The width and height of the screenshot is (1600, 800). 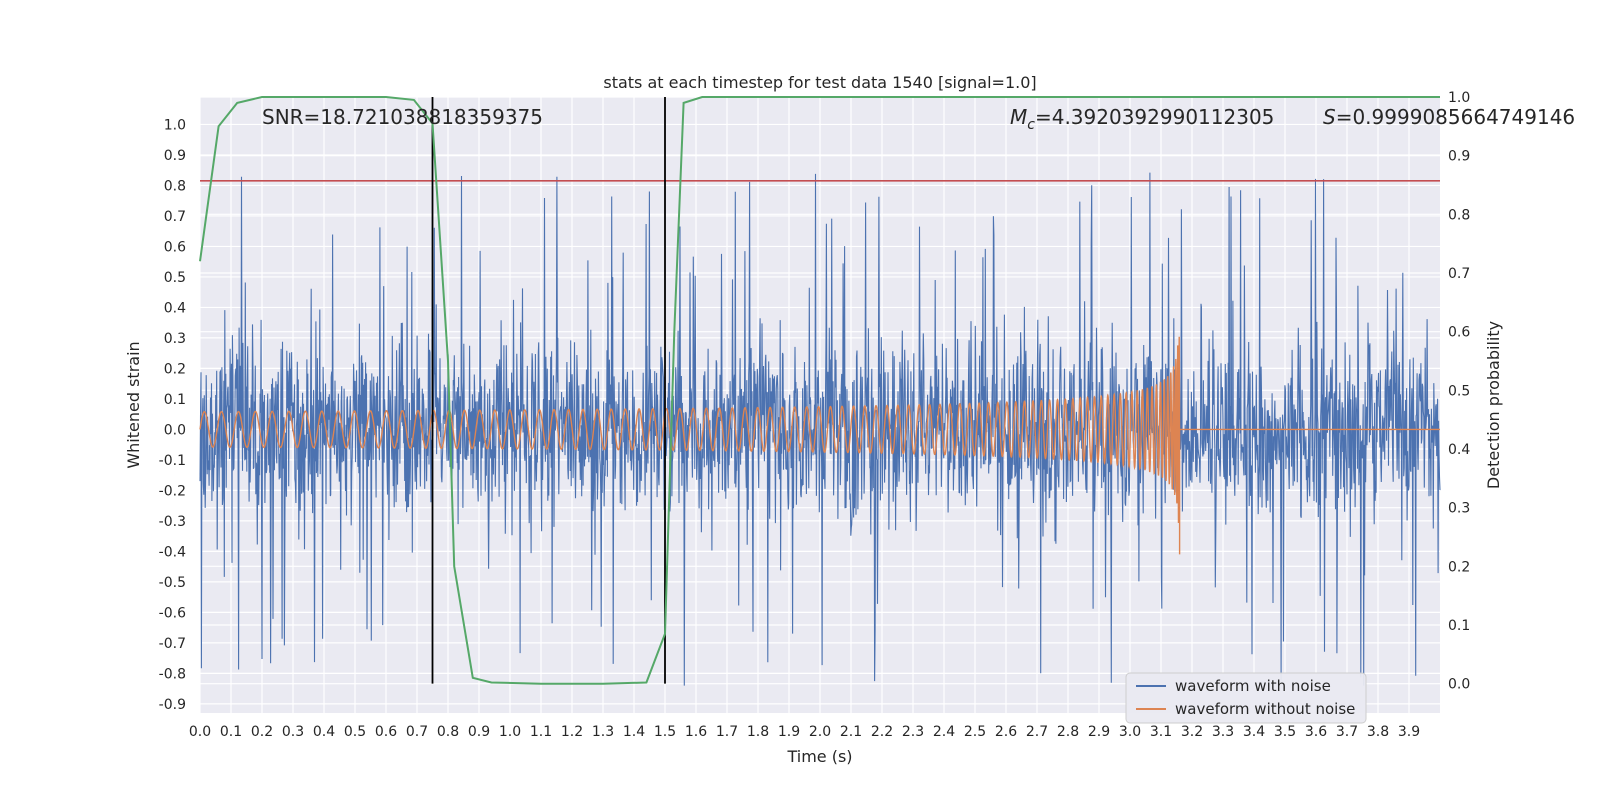 I want to click on x-tick-label: 1.1, so click(x=541, y=732).